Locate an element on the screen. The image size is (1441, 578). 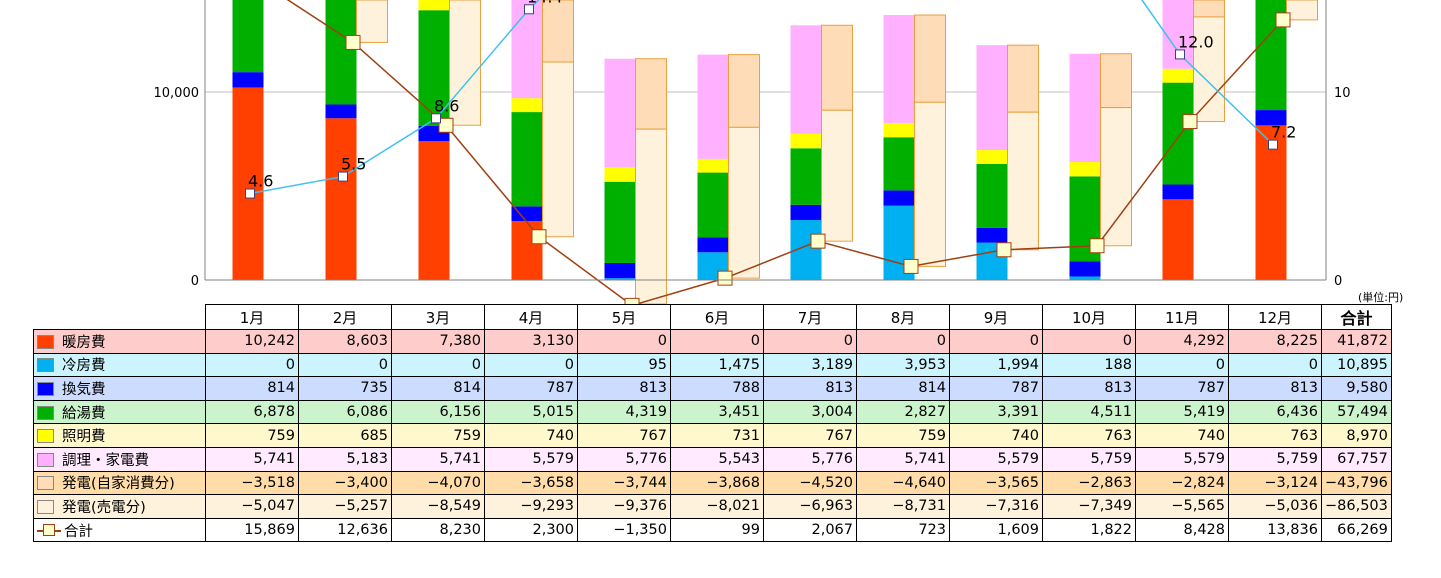
table-cell: −8,021 is located at coordinates (717, 506).